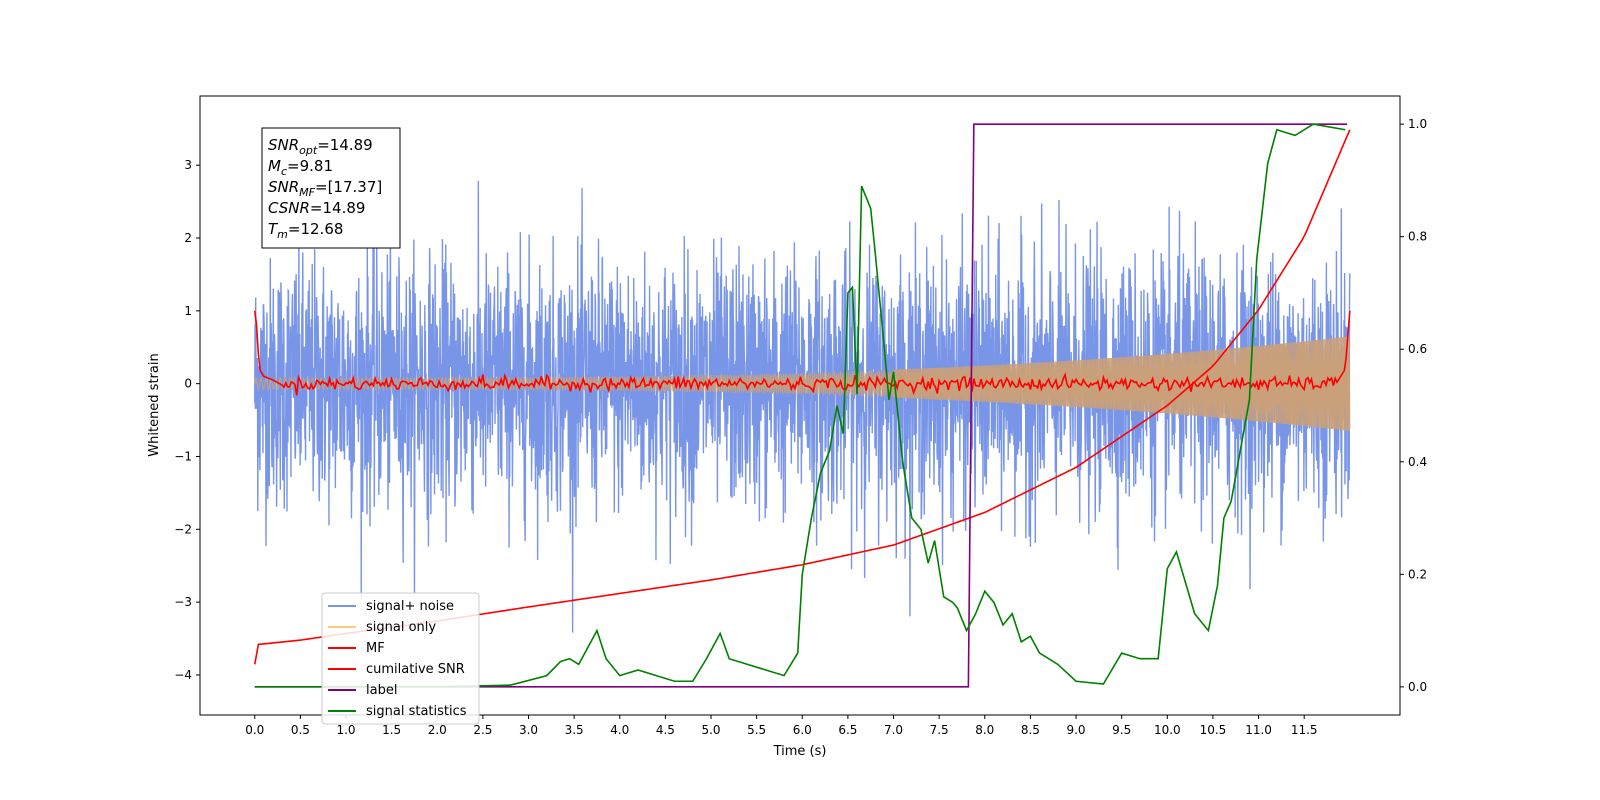  Describe the element at coordinates (254, 730) in the screenshot. I see `x-tick-label: 0.0` at that location.